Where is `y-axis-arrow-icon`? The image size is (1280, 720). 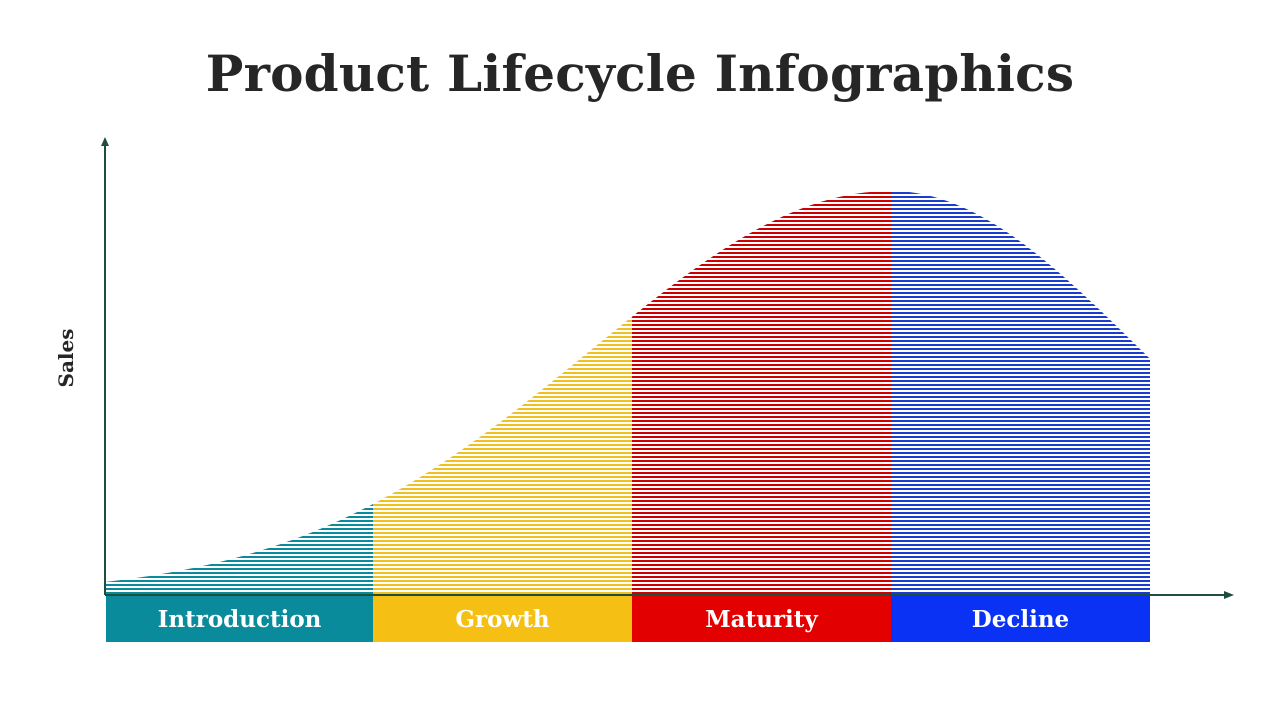
y-axis-arrow-icon is located at coordinates (105, 141).